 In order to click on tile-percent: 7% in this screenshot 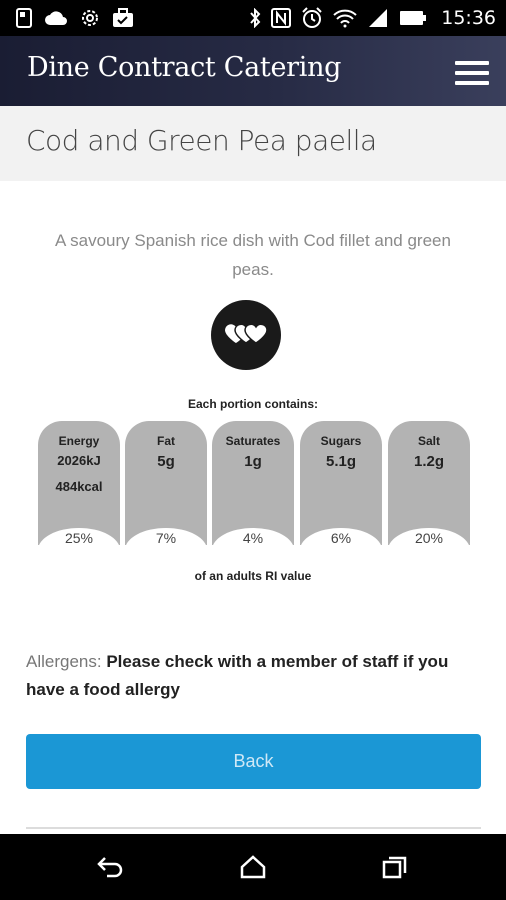, I will do `click(166, 536)`.